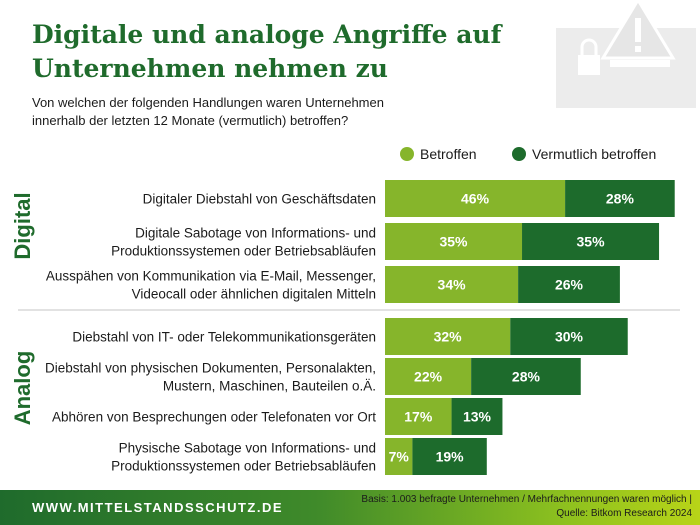 Image resolution: width=700 pixels, height=525 pixels. Describe the element at coordinates (255, 233) in the screenshot. I see `category-label: Digitale Sabotage von Informations- und` at that location.